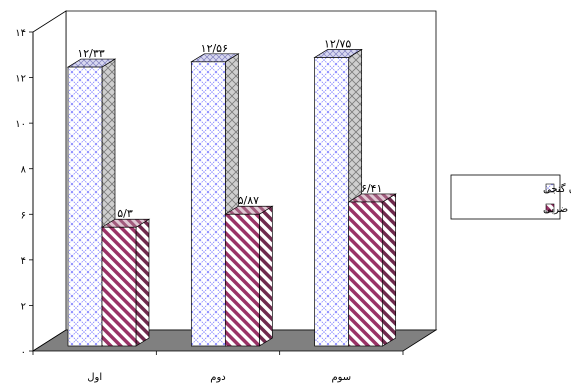  What do you see at coordinates (24, 193) in the screenshot?
I see `y-axis: ۰ ۲ ۴ ۶ ۸ ۱۰ ۱۲ ۱۴` at bounding box center [24, 193].